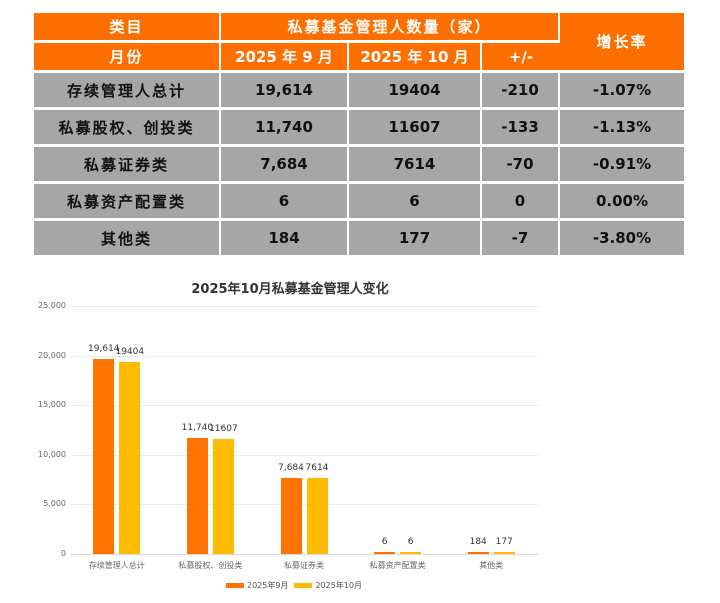  What do you see at coordinates (491, 565) in the screenshot?
I see `x-category-label: 其他类` at bounding box center [491, 565].